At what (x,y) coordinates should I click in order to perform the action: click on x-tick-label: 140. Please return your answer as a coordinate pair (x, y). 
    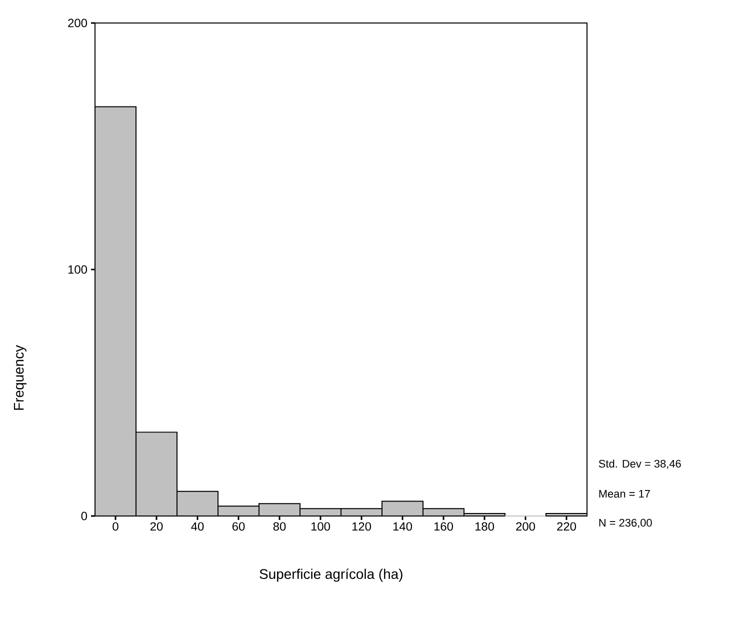
    Looking at the image, I should click on (402, 526).